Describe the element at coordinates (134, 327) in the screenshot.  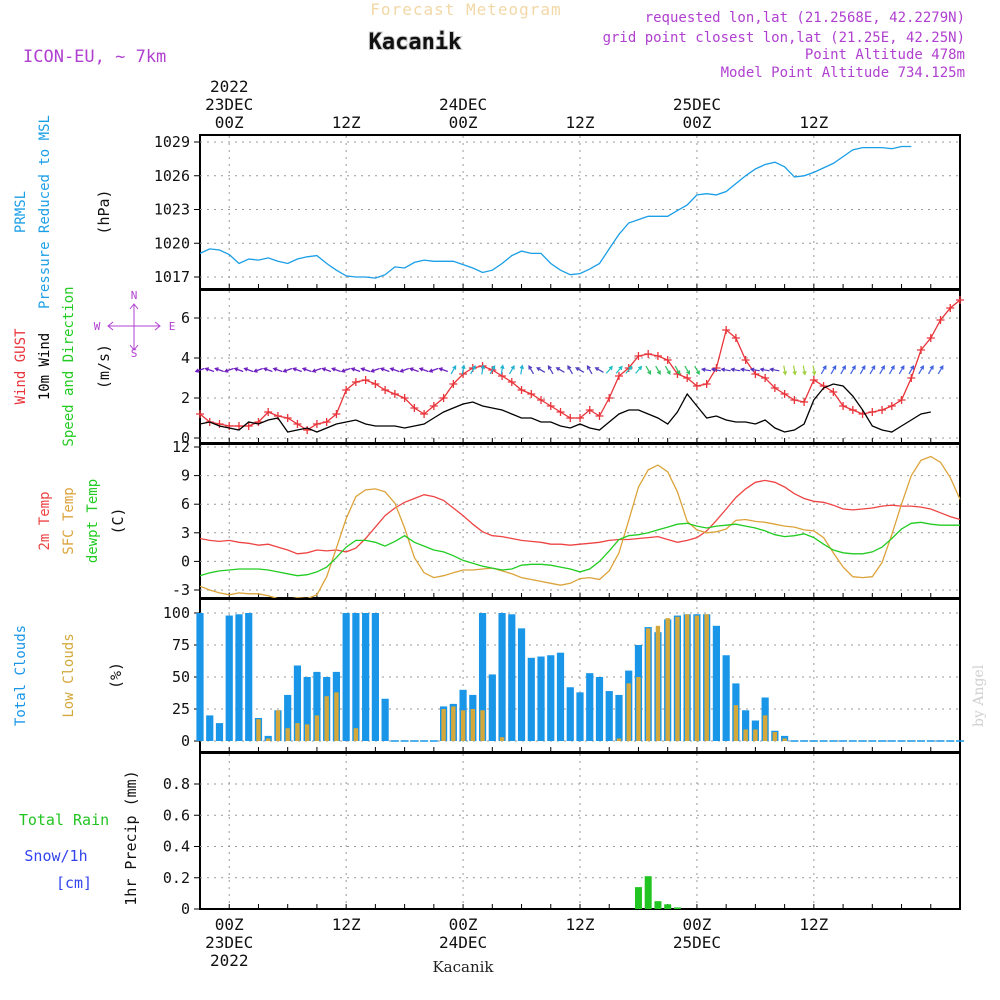
I see `compass-arrows-icon` at that location.